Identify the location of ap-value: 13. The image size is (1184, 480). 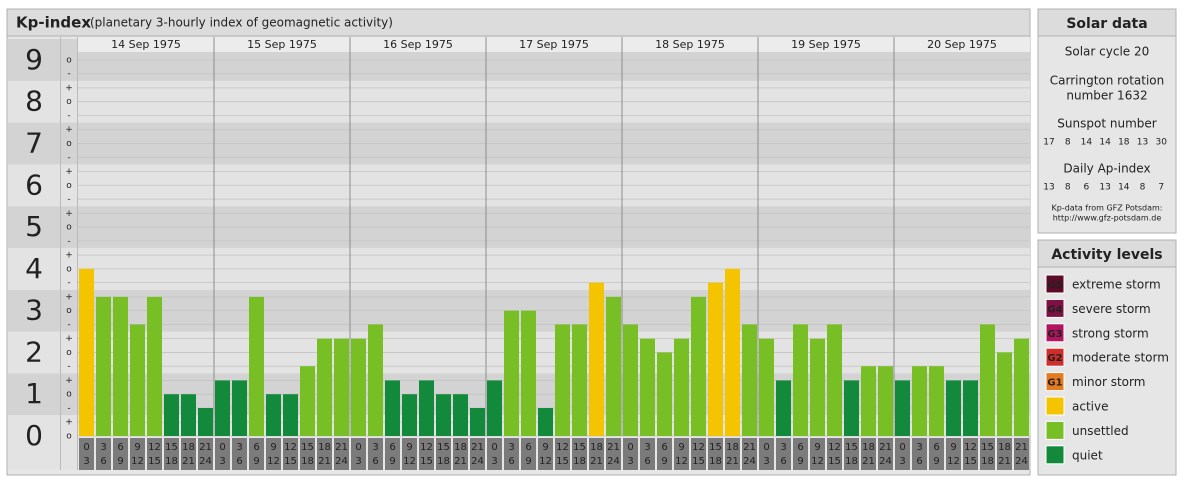
(1048, 188).